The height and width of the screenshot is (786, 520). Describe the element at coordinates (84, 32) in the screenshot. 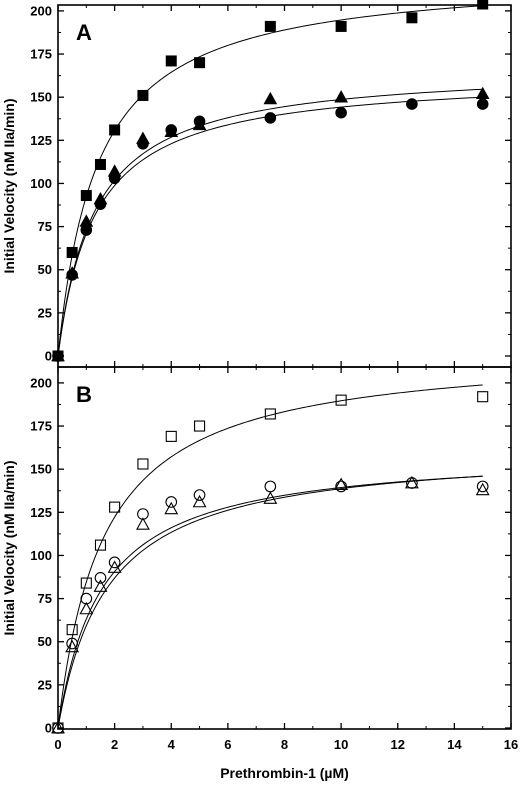

I see `panel-label: A` at that location.